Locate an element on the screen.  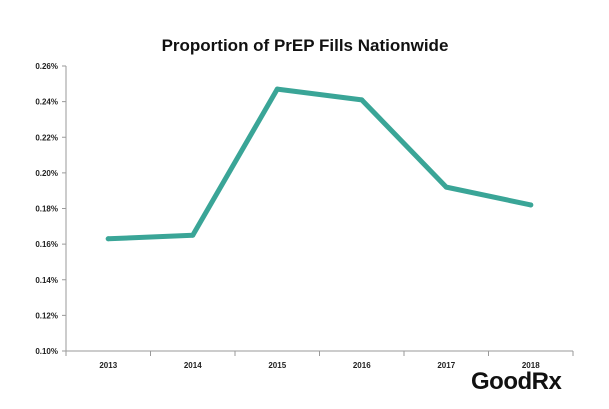
x-tick-label: 2018 is located at coordinates (531, 365).